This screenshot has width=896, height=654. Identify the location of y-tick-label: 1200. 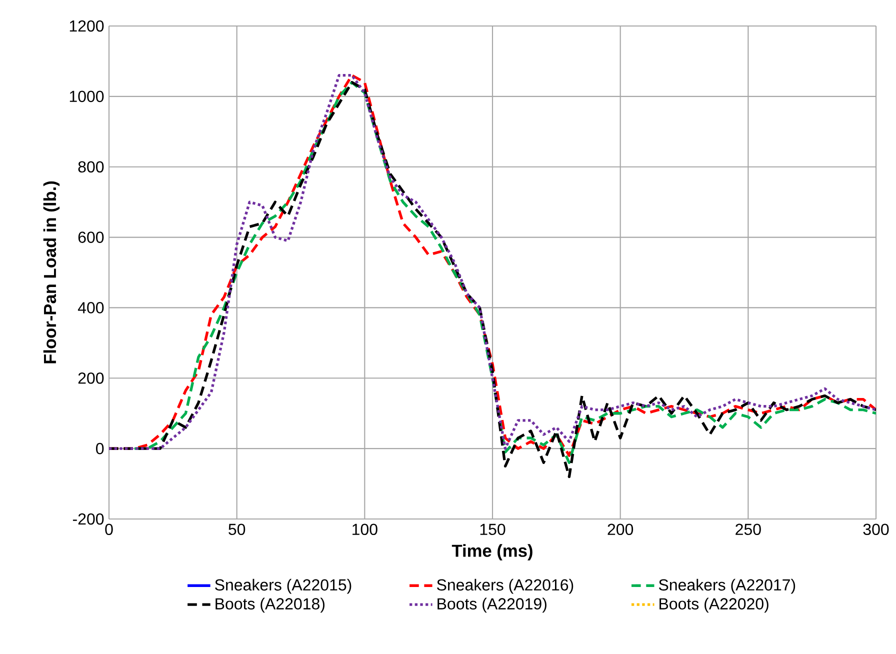
(87, 26).